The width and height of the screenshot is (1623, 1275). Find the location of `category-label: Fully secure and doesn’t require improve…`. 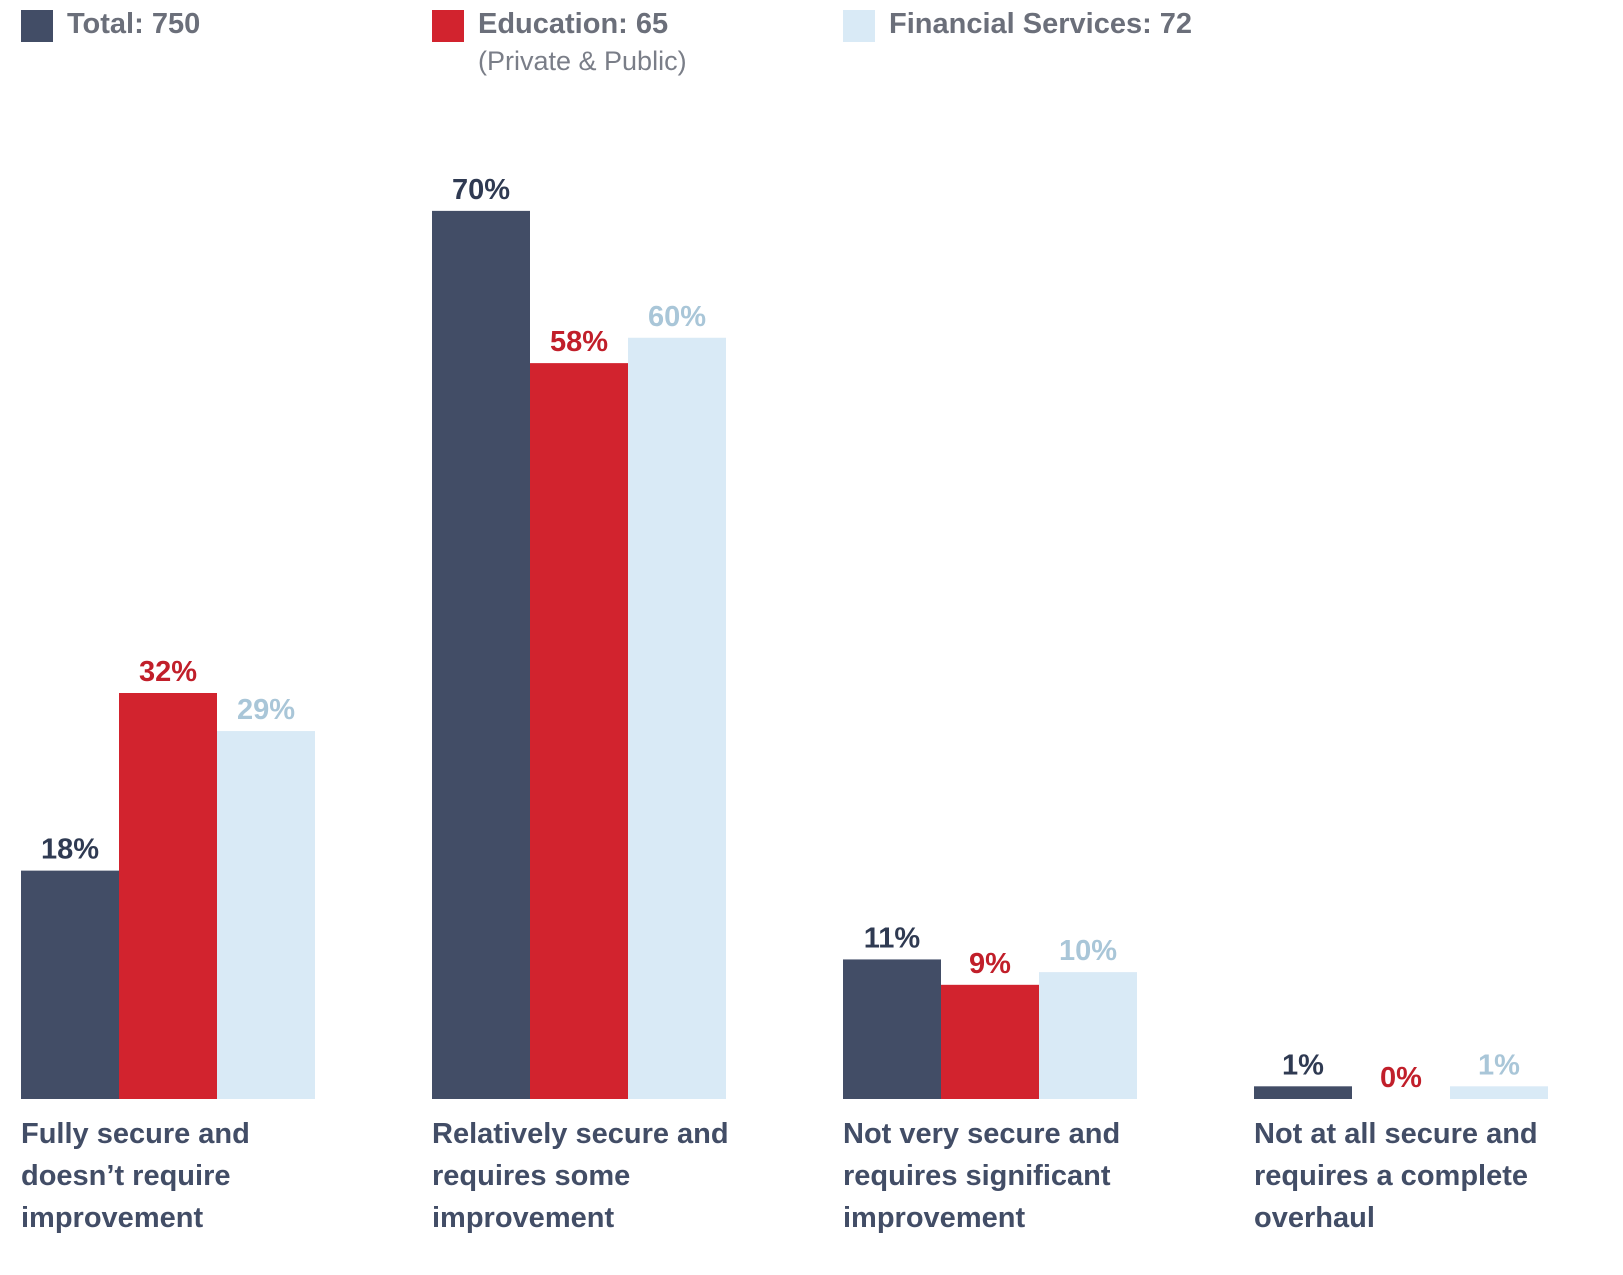

category-label: Fully secure and doesn’t require improve… is located at coordinates (135, 1176).